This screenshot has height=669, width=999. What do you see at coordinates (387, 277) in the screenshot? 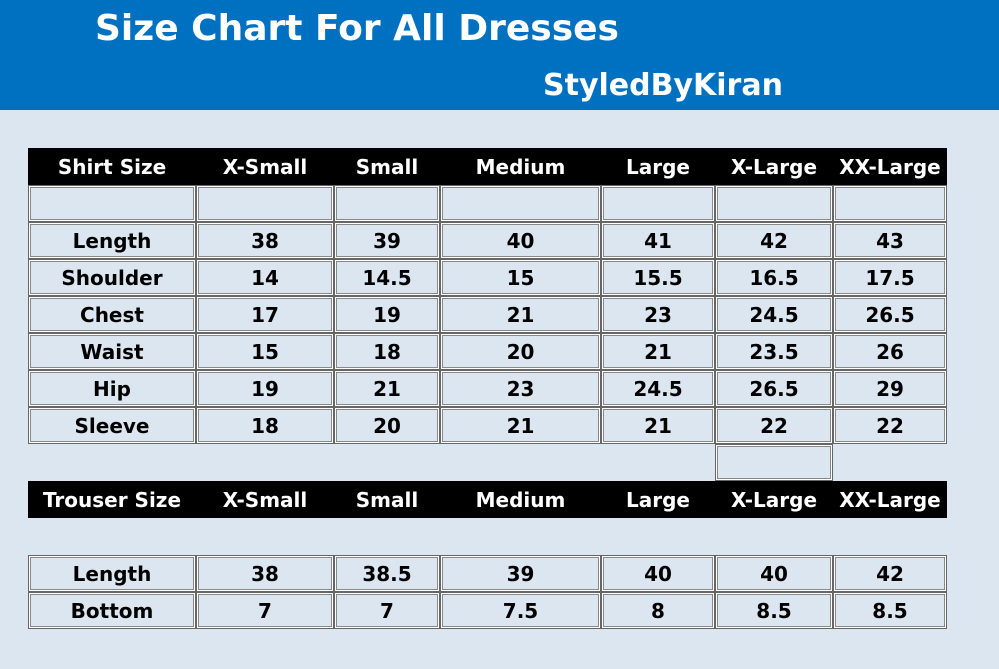
I see `table-cell: 14.5` at bounding box center [387, 277].